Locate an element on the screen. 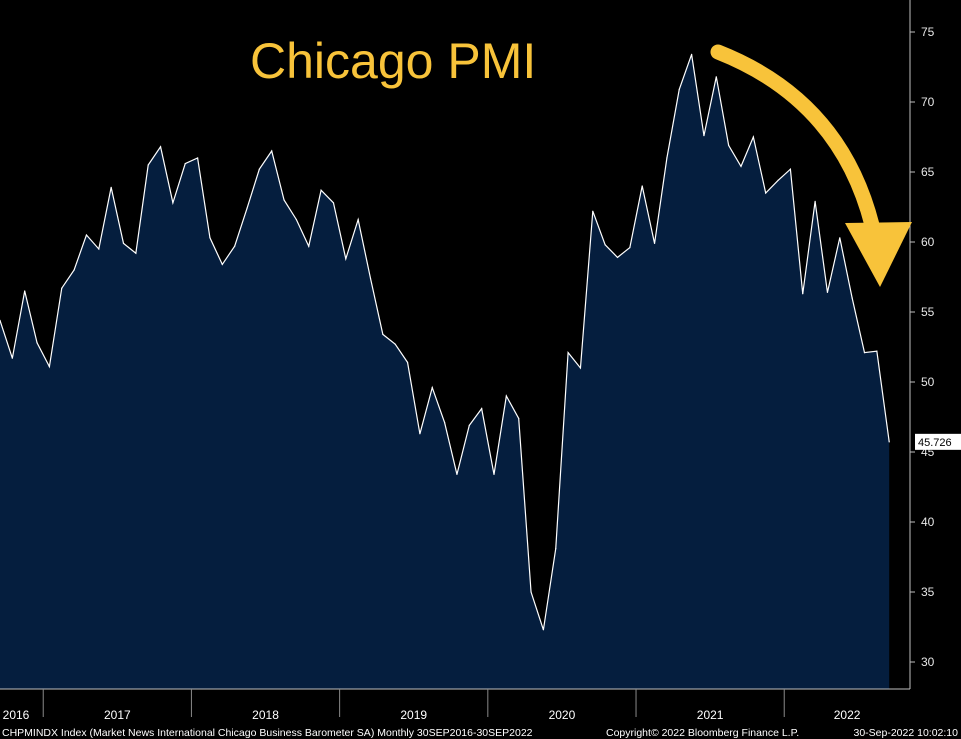  last-value-badge is located at coordinates (938, 441).